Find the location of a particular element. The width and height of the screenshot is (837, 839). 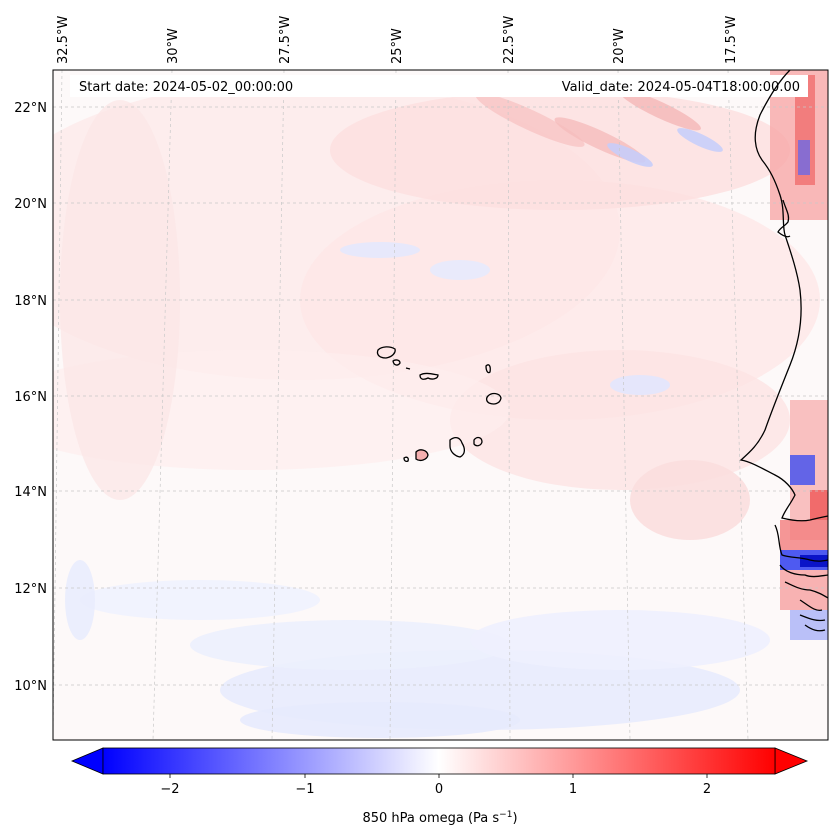

lat-label-16n: 16°N is located at coordinates (30, 397).